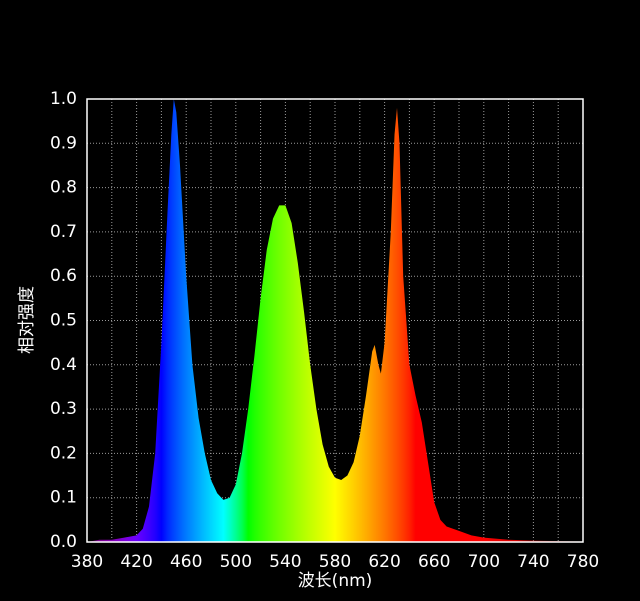 This screenshot has width=640, height=601. Describe the element at coordinates (186, 562) in the screenshot. I see `x-tick-label: 460` at that location.